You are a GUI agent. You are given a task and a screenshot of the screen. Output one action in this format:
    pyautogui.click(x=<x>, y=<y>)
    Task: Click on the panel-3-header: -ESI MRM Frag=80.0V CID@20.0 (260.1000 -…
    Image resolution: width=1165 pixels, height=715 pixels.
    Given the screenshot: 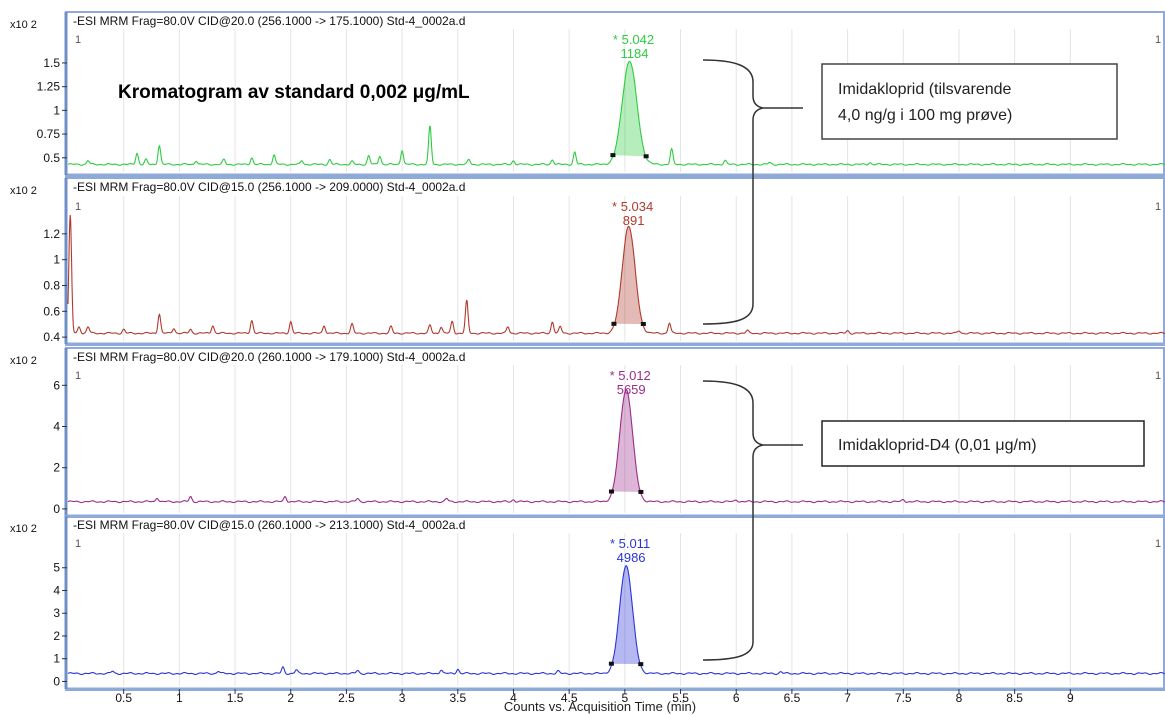 What is the action you would take?
    pyautogui.click(x=269, y=357)
    